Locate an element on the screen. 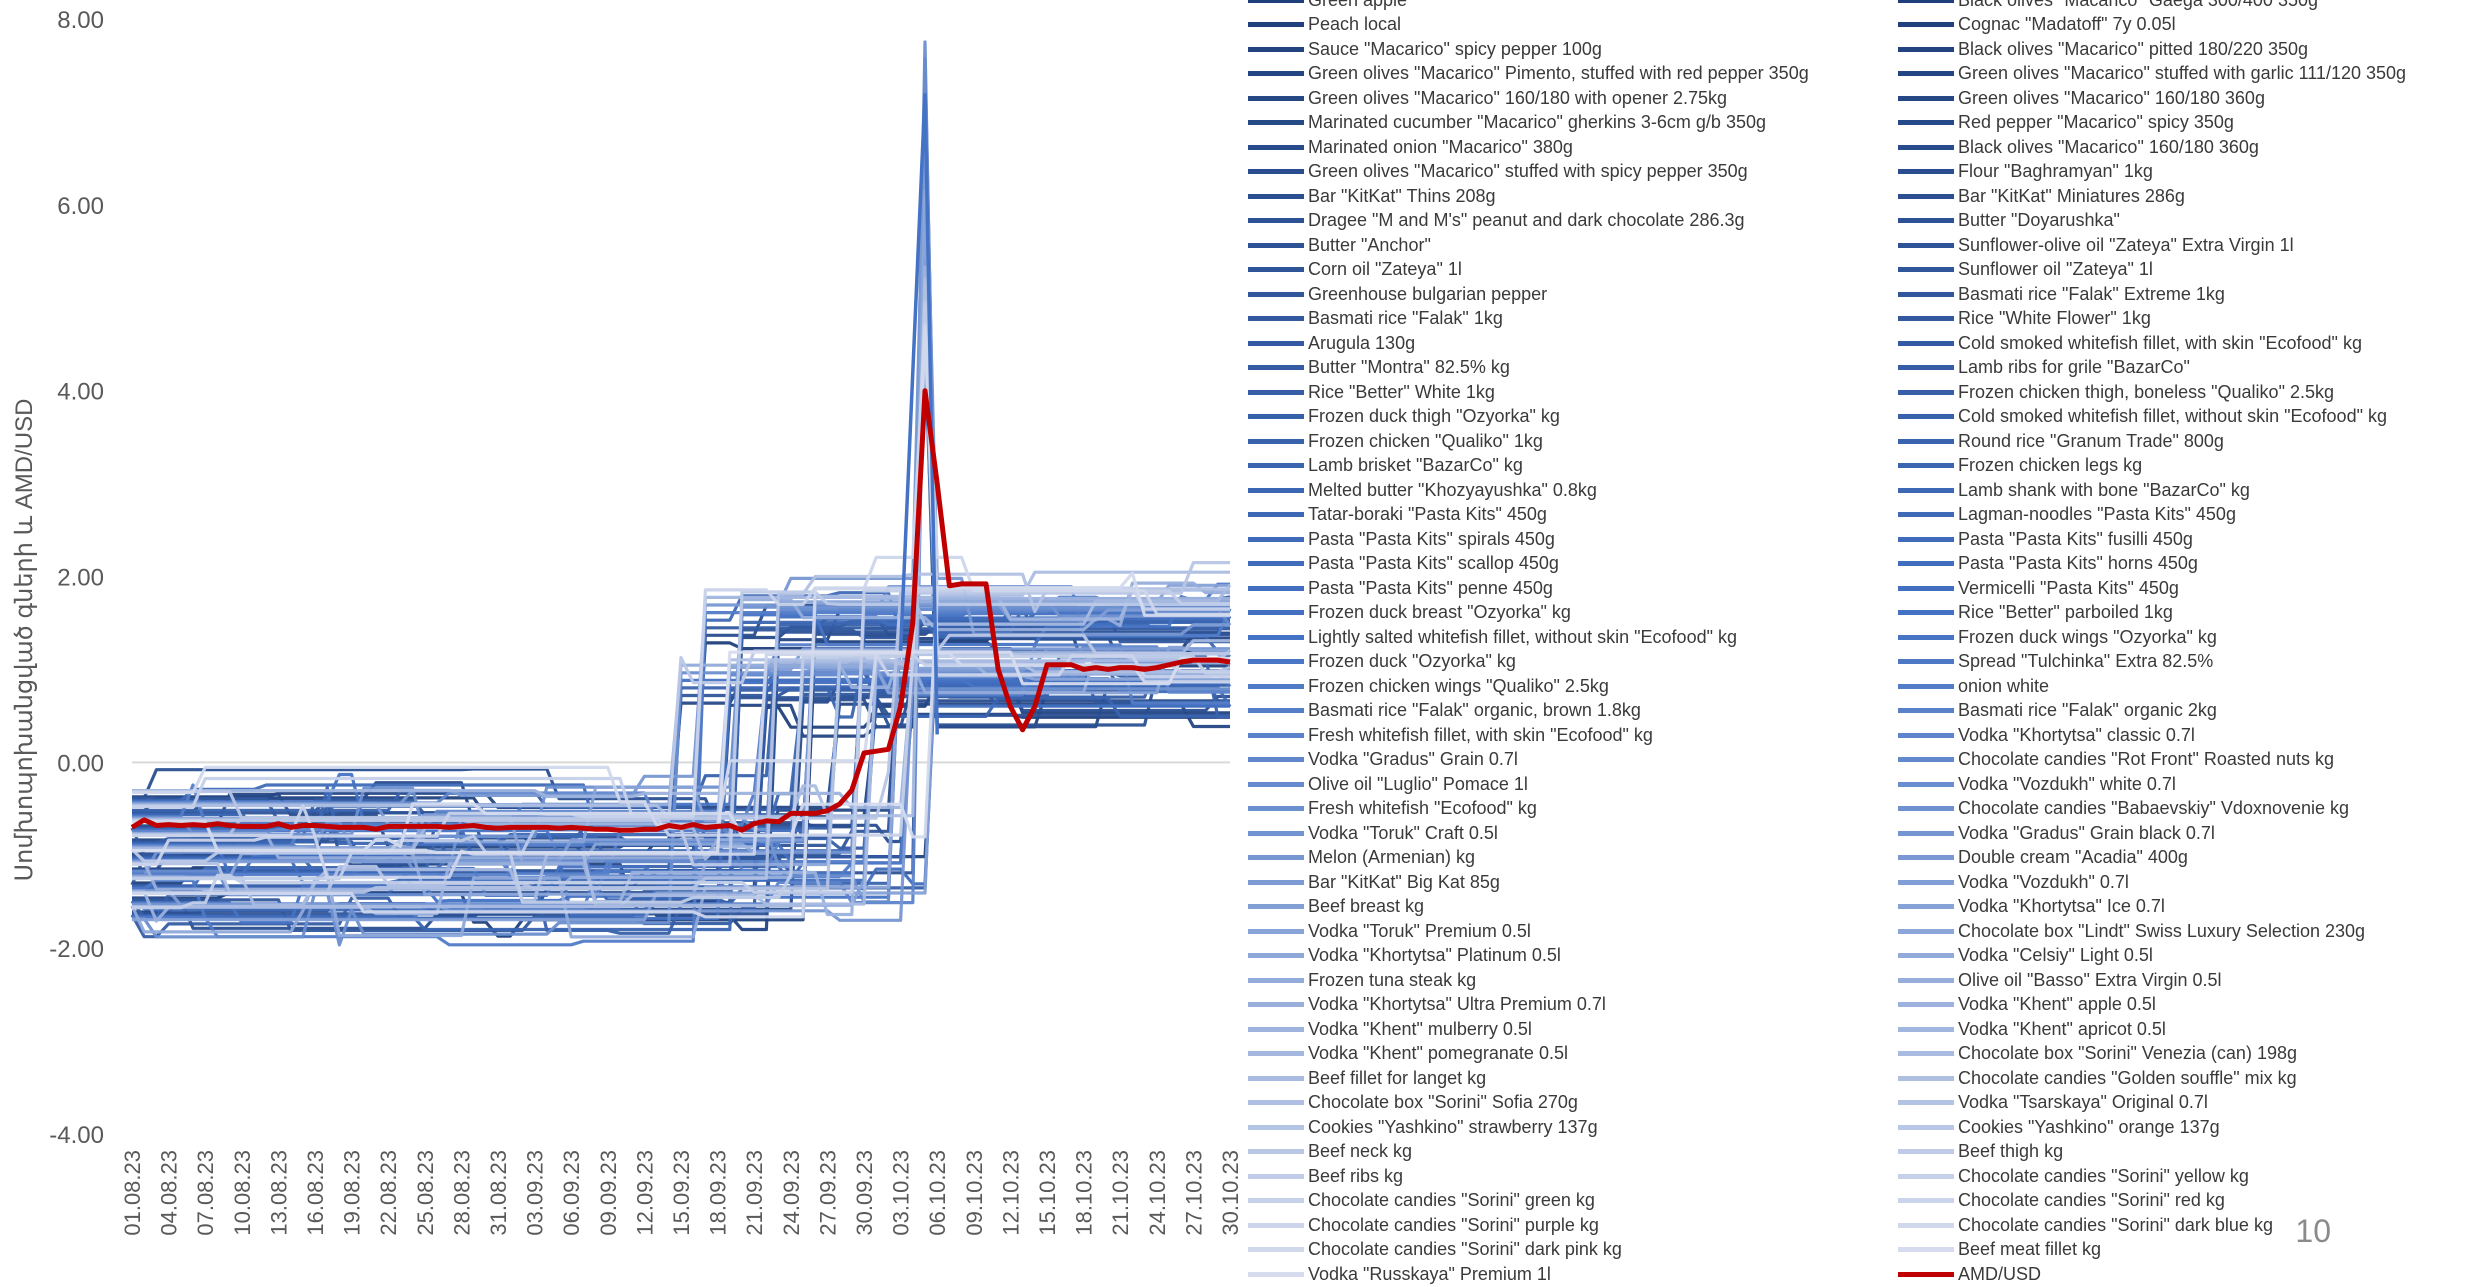 This screenshot has height=1287, width=2471. legend-item: Vodka "Khent" pomegranate 0.5l is located at coordinates (1528, 1054).